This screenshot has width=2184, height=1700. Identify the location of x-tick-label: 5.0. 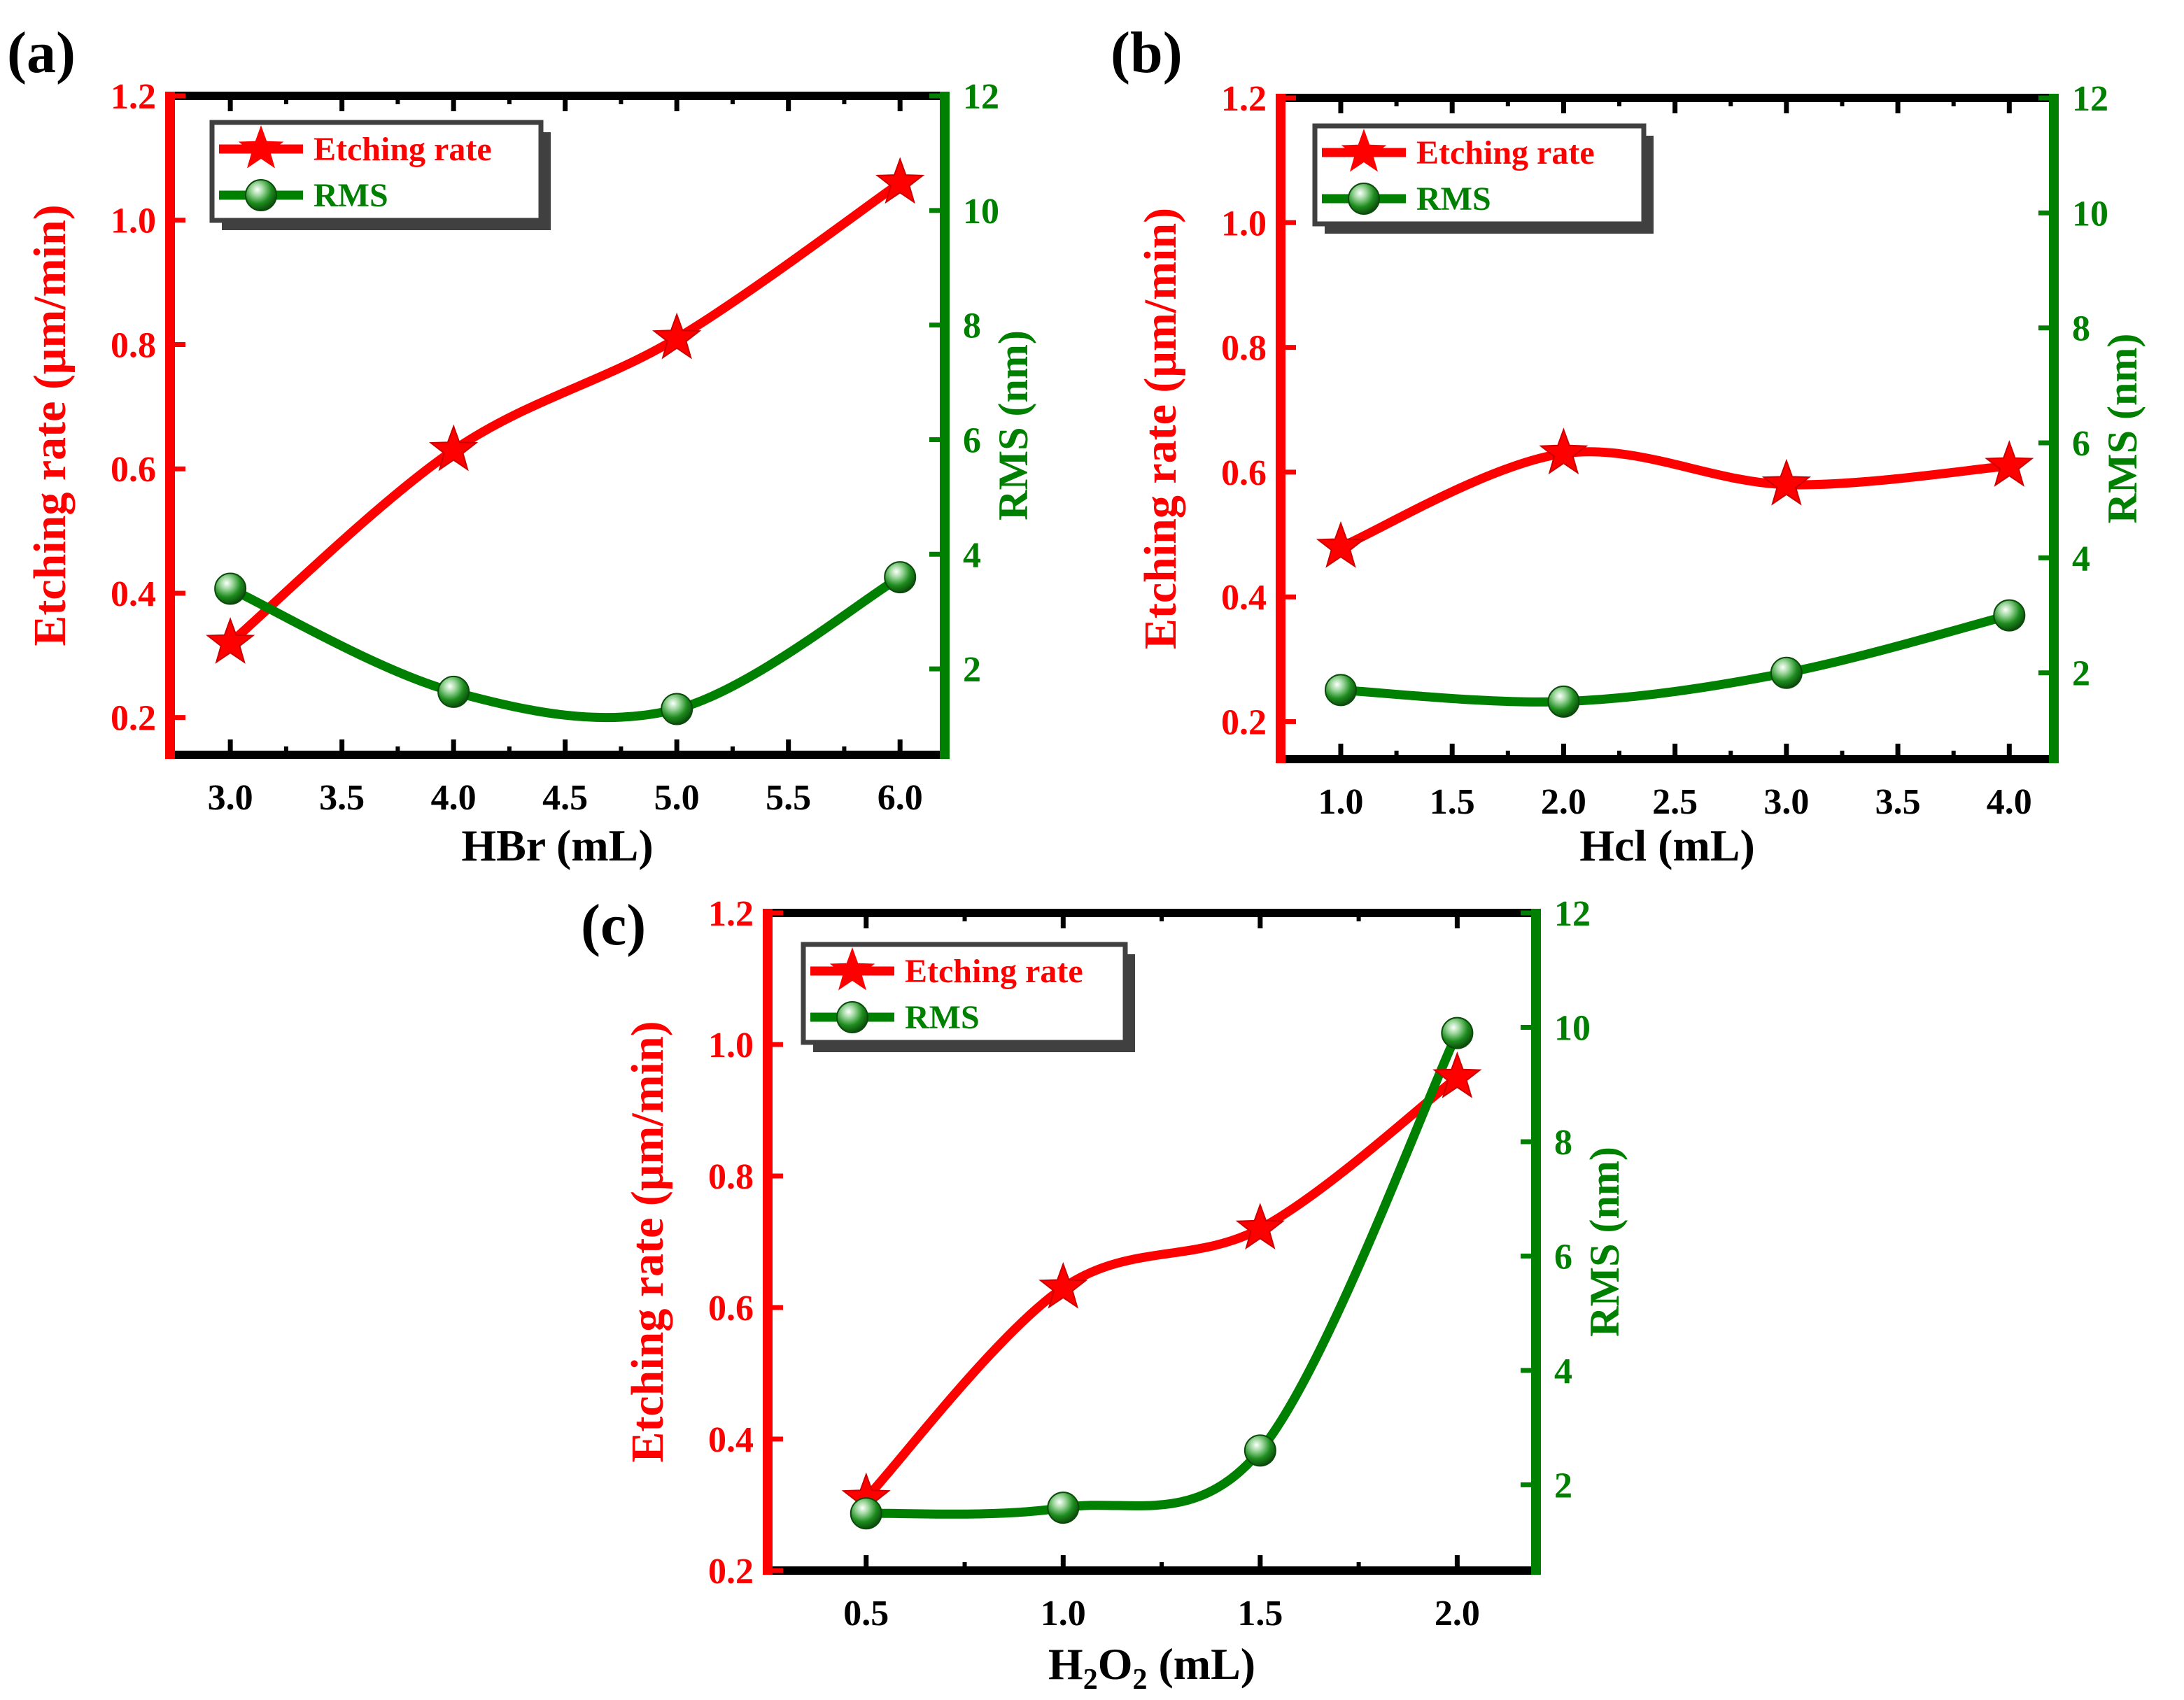
(677, 798).